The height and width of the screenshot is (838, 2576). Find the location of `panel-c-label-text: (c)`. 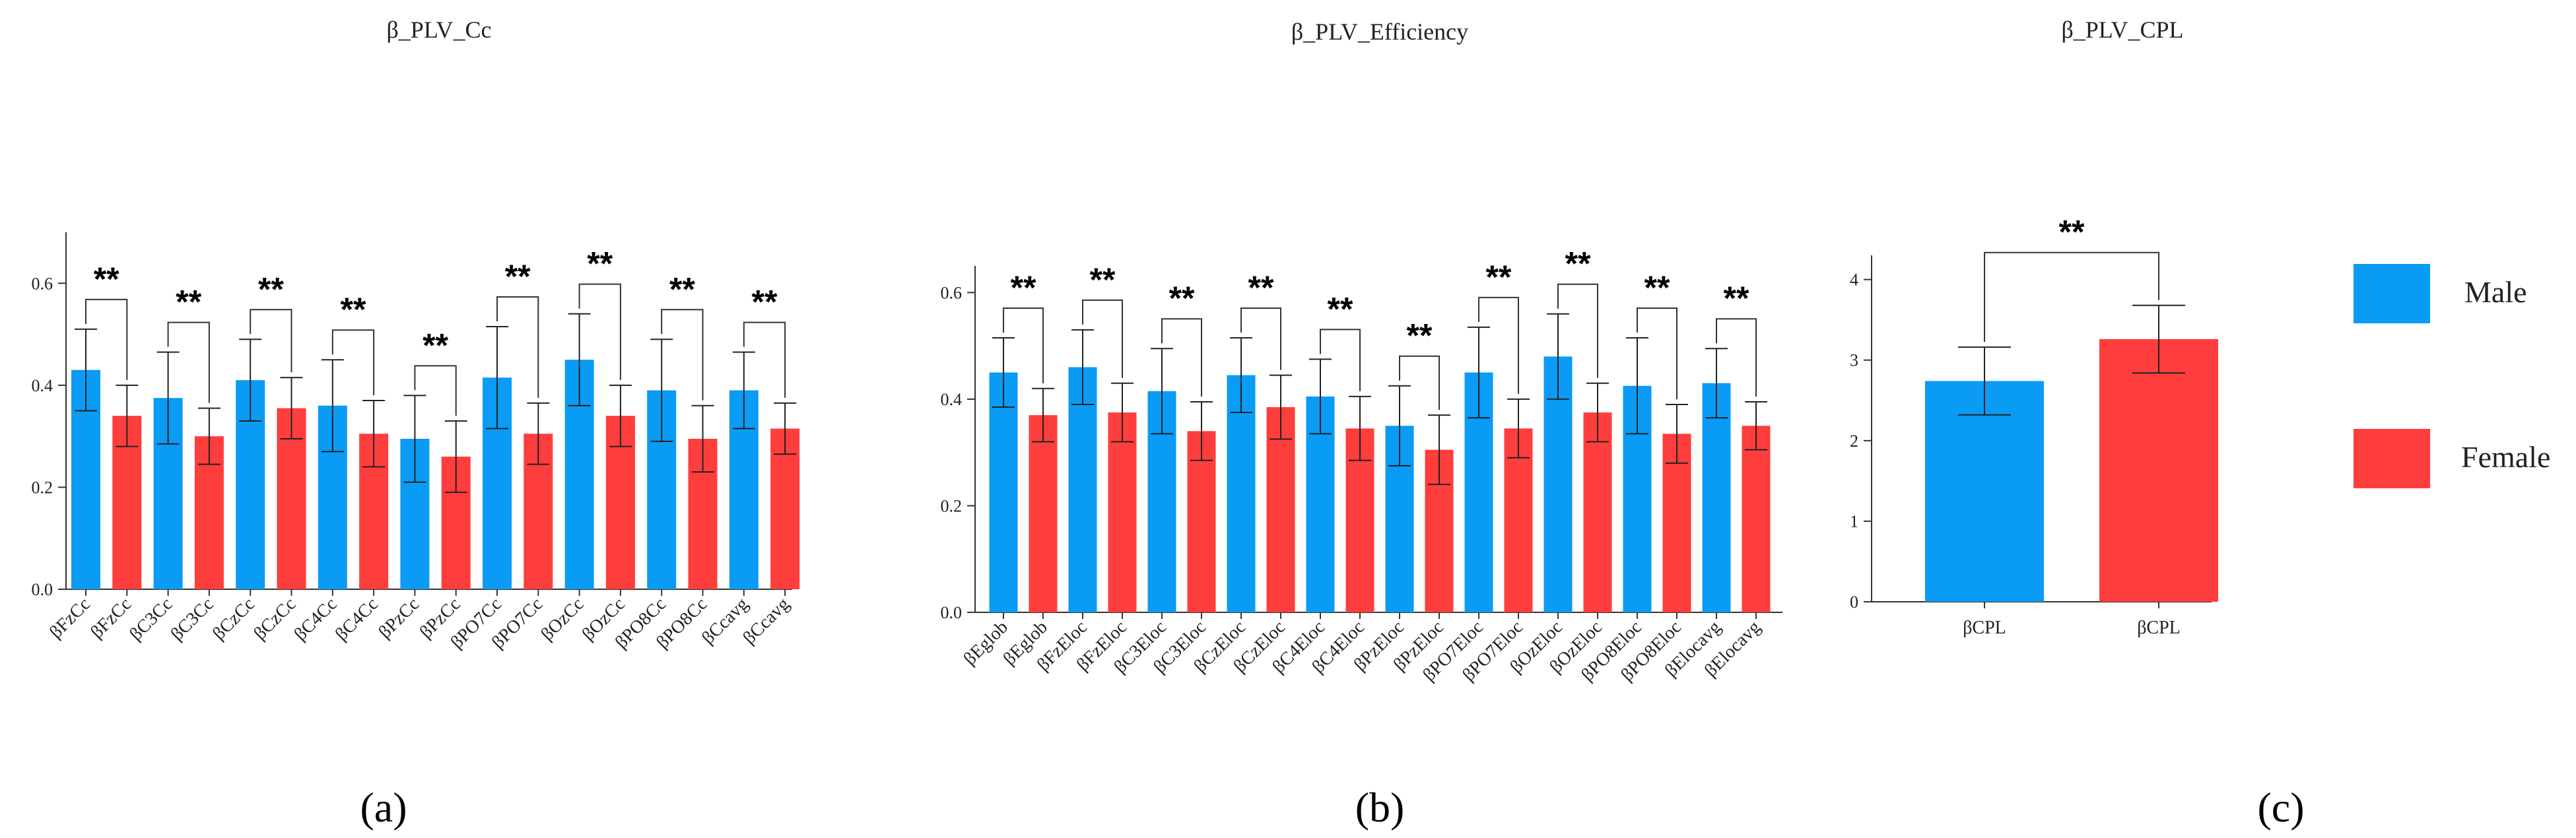

panel-c-label-text: (c) is located at coordinates (2280, 808).